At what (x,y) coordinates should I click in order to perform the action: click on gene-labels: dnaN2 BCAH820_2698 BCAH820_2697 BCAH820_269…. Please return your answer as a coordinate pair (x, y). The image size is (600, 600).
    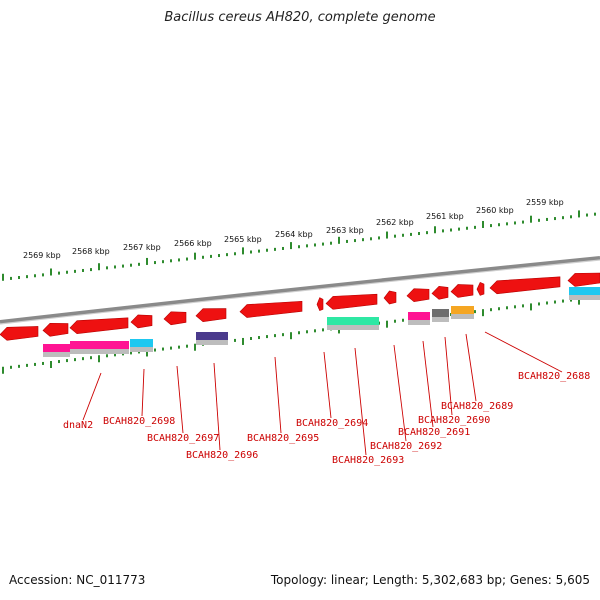
    Looking at the image, I should click on (326, 418).